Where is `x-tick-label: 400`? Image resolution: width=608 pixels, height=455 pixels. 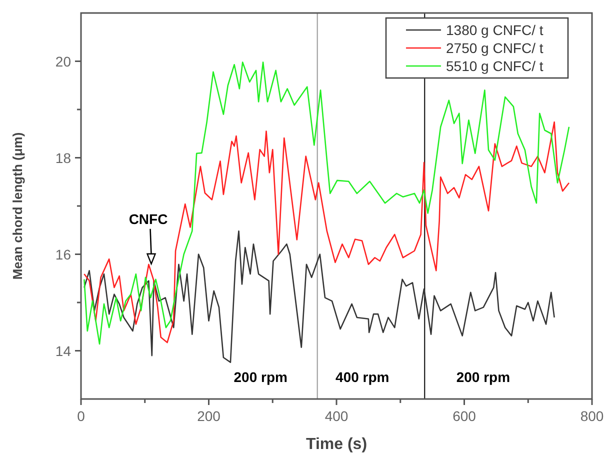 x-tick-label: 400 is located at coordinates (336, 416).